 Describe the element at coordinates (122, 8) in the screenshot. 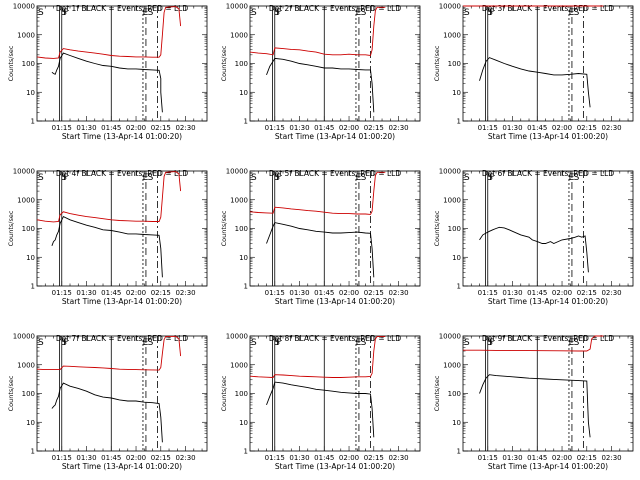

I see `panel-title: Det 1f BLACK = Events, RED = LLD` at that location.